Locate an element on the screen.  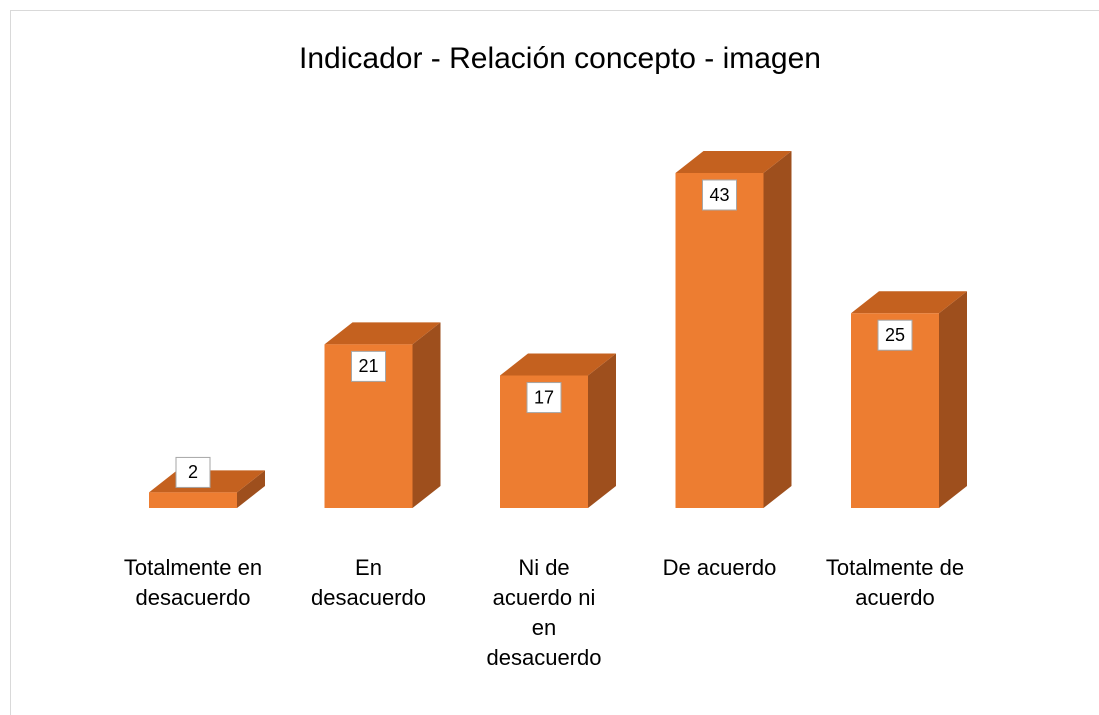
data-label: 21 is located at coordinates (368, 366).